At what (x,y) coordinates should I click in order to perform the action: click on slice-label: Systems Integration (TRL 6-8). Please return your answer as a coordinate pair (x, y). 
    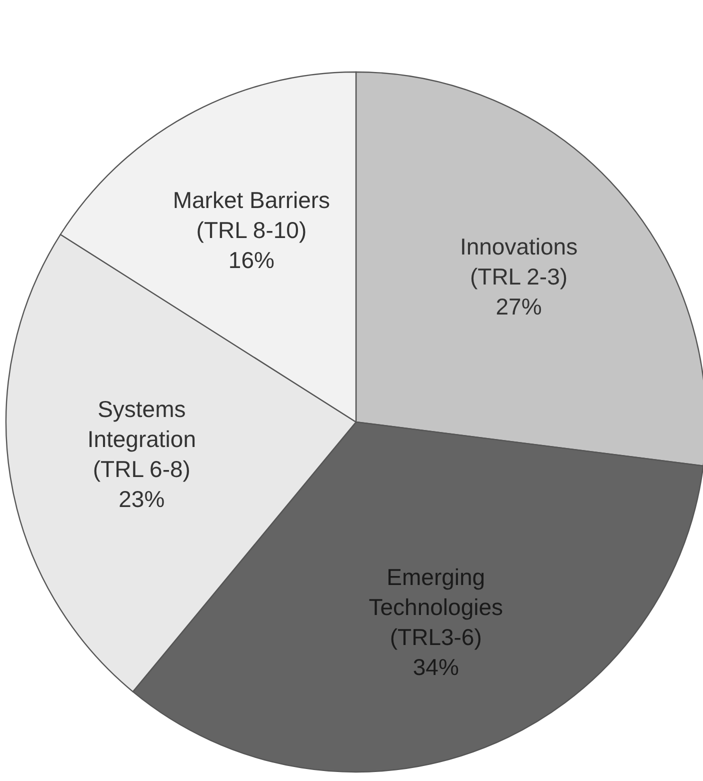
    Looking at the image, I should click on (141, 439).